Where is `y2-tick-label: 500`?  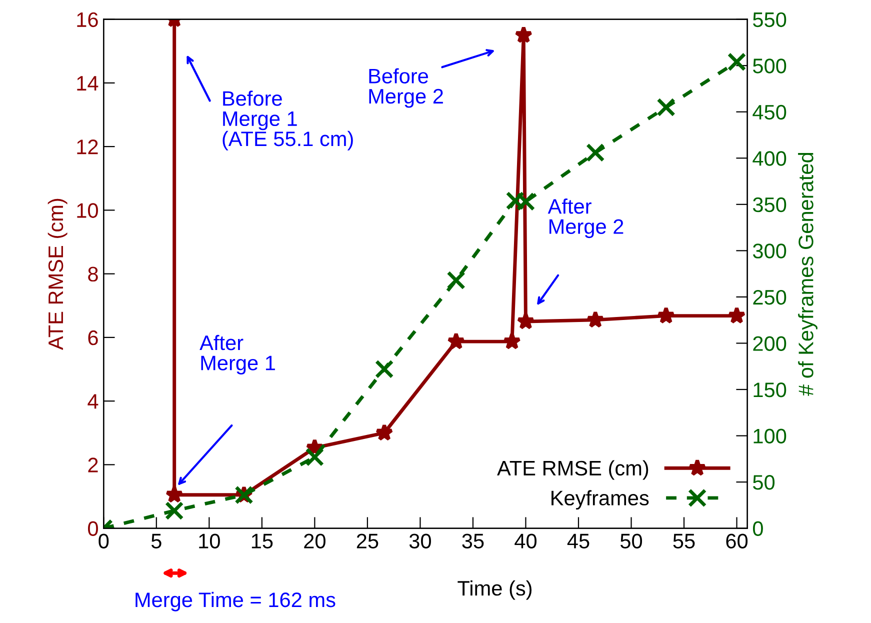 y2-tick-label: 500 is located at coordinates (769, 66).